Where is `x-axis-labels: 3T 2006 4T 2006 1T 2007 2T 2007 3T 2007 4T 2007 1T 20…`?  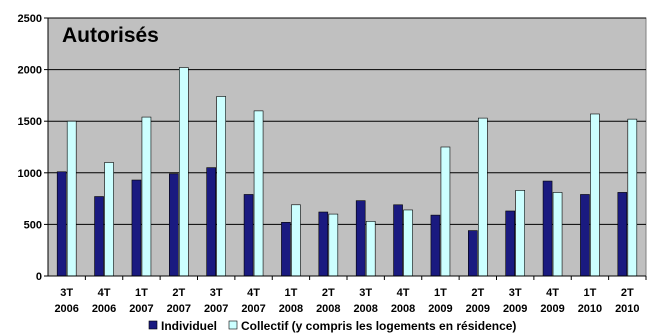 x-axis-labels: 3T 2006 4T 2006 1T 2007 2T 2007 3T 2007 4T 2007 1T 20… is located at coordinates (350, 295).